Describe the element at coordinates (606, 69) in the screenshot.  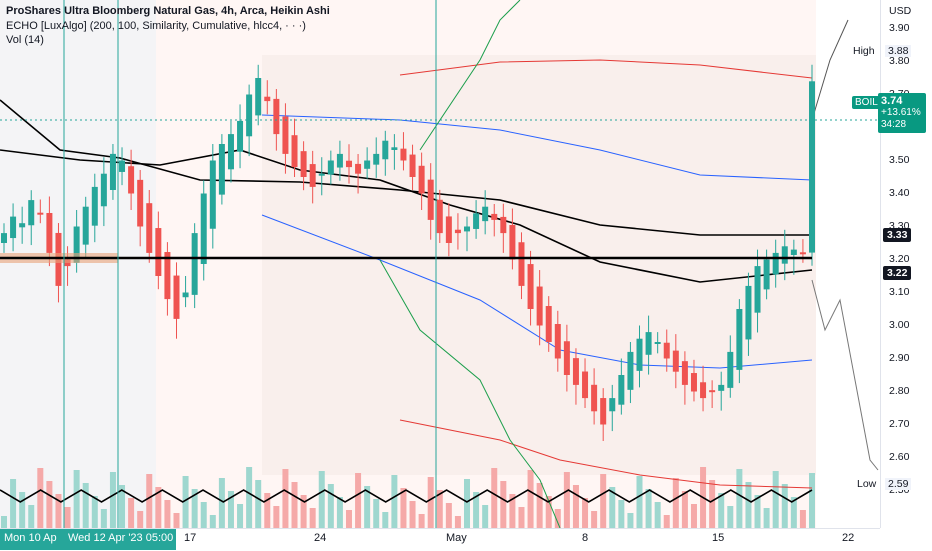
I see `band-upper-red` at that location.